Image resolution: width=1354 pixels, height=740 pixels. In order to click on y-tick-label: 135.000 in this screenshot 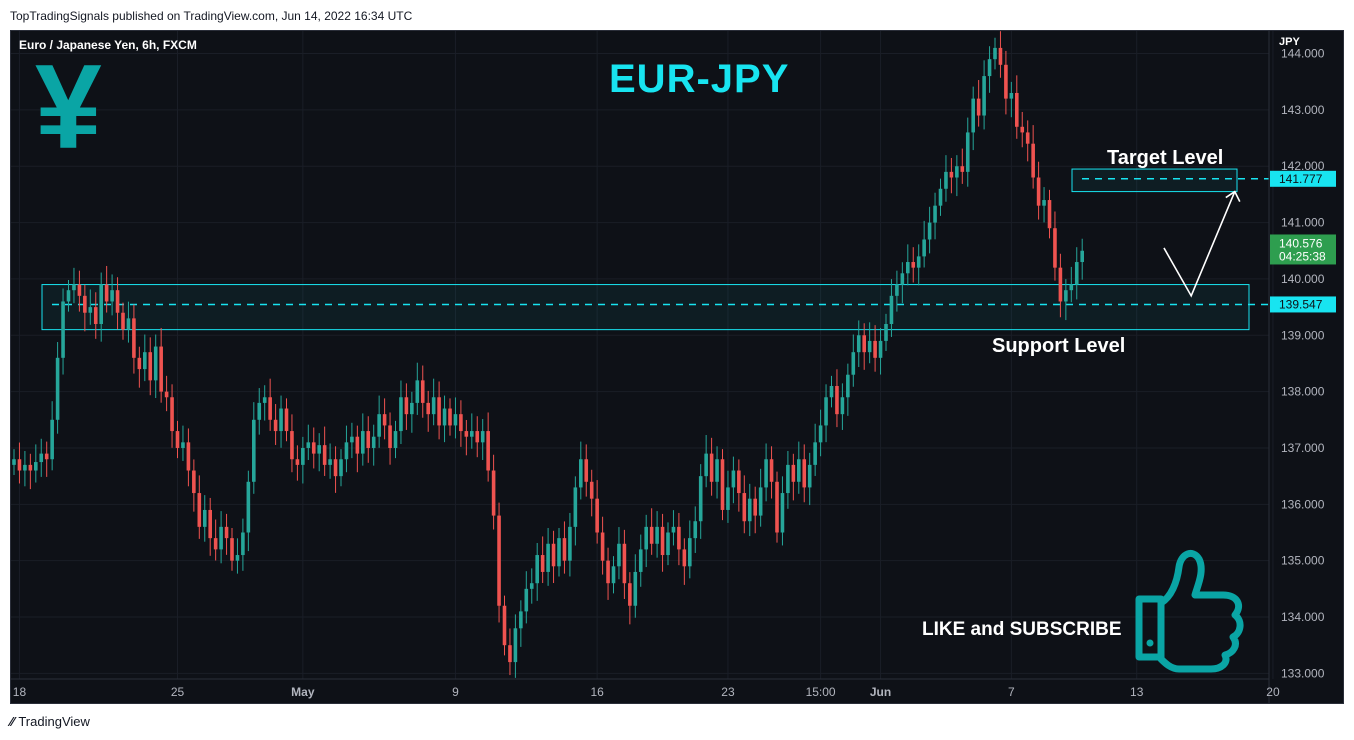, I will do `click(1303, 561)`.